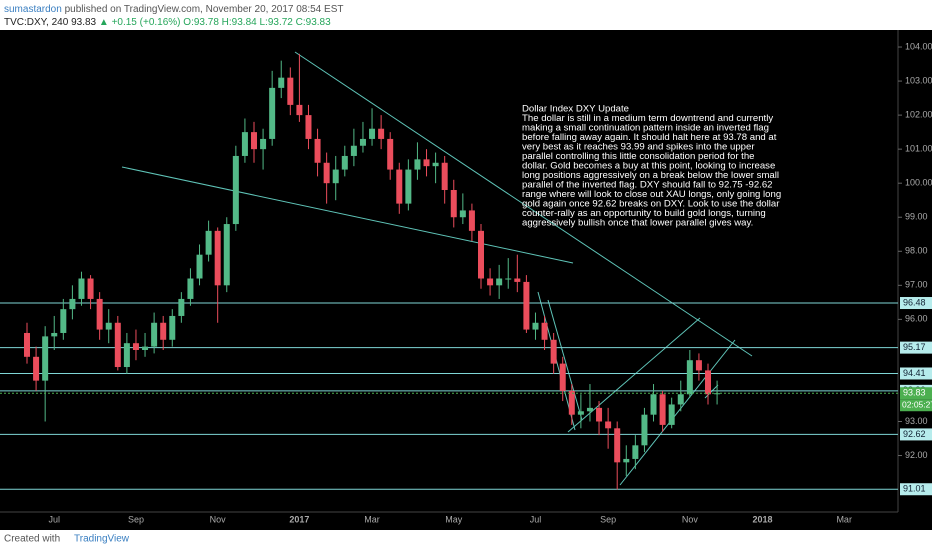  What do you see at coordinates (140, 22) in the screenshot?
I see `change: ▲ +0.15 (+0.16%)` at bounding box center [140, 22].